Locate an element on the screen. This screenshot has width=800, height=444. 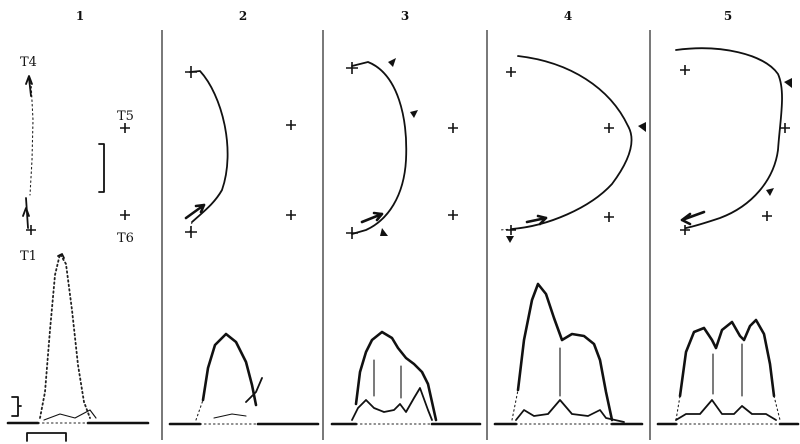
trajectory-1-solid-top is located at coordinates (30, 87).